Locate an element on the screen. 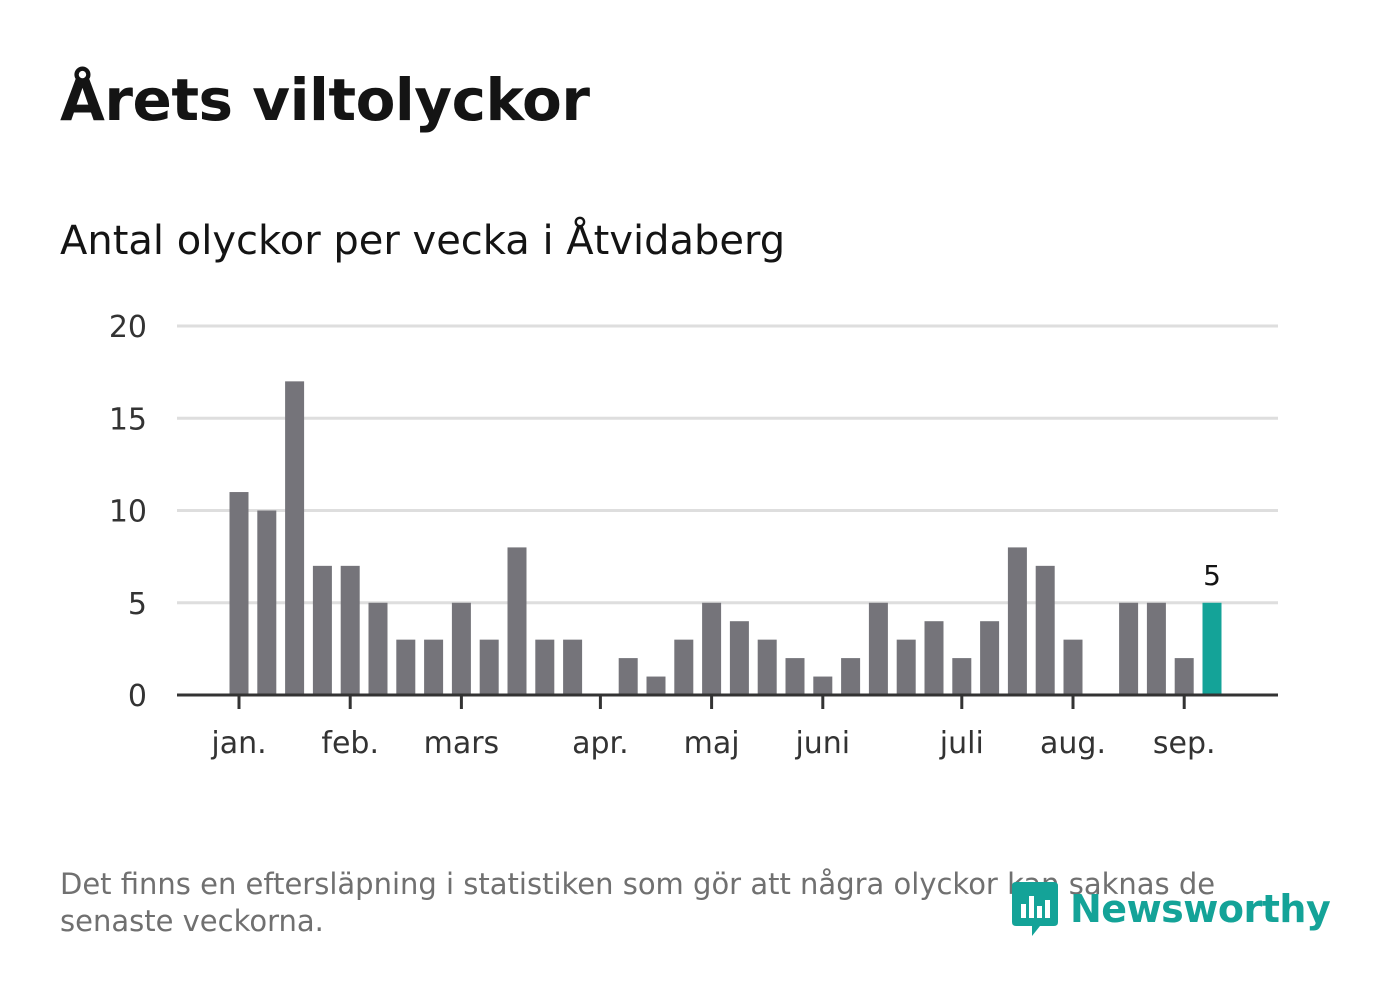 The height and width of the screenshot is (999, 1382). y-tick-label: 0 is located at coordinates (137, 696).